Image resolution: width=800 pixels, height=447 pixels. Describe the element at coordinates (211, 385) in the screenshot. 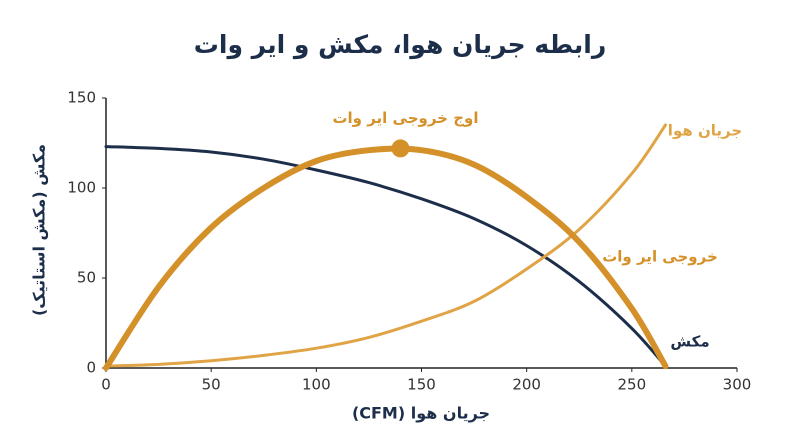

I see `x-tick-label: 50` at that location.